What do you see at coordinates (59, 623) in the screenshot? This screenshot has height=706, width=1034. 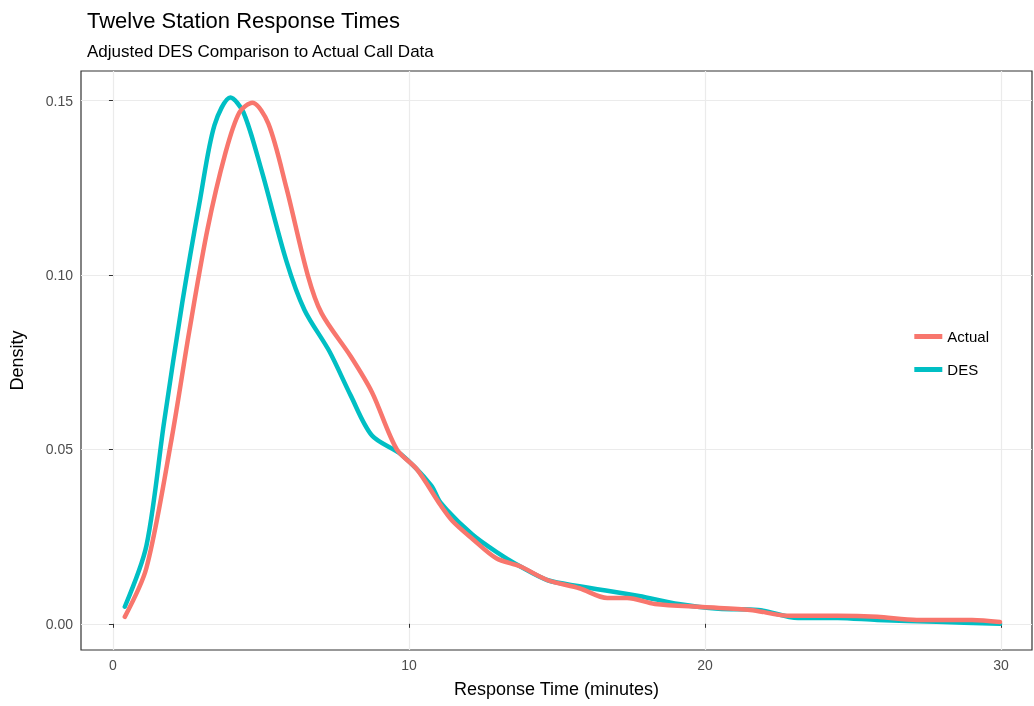 I see `y-tick-label: 0.00` at bounding box center [59, 623].